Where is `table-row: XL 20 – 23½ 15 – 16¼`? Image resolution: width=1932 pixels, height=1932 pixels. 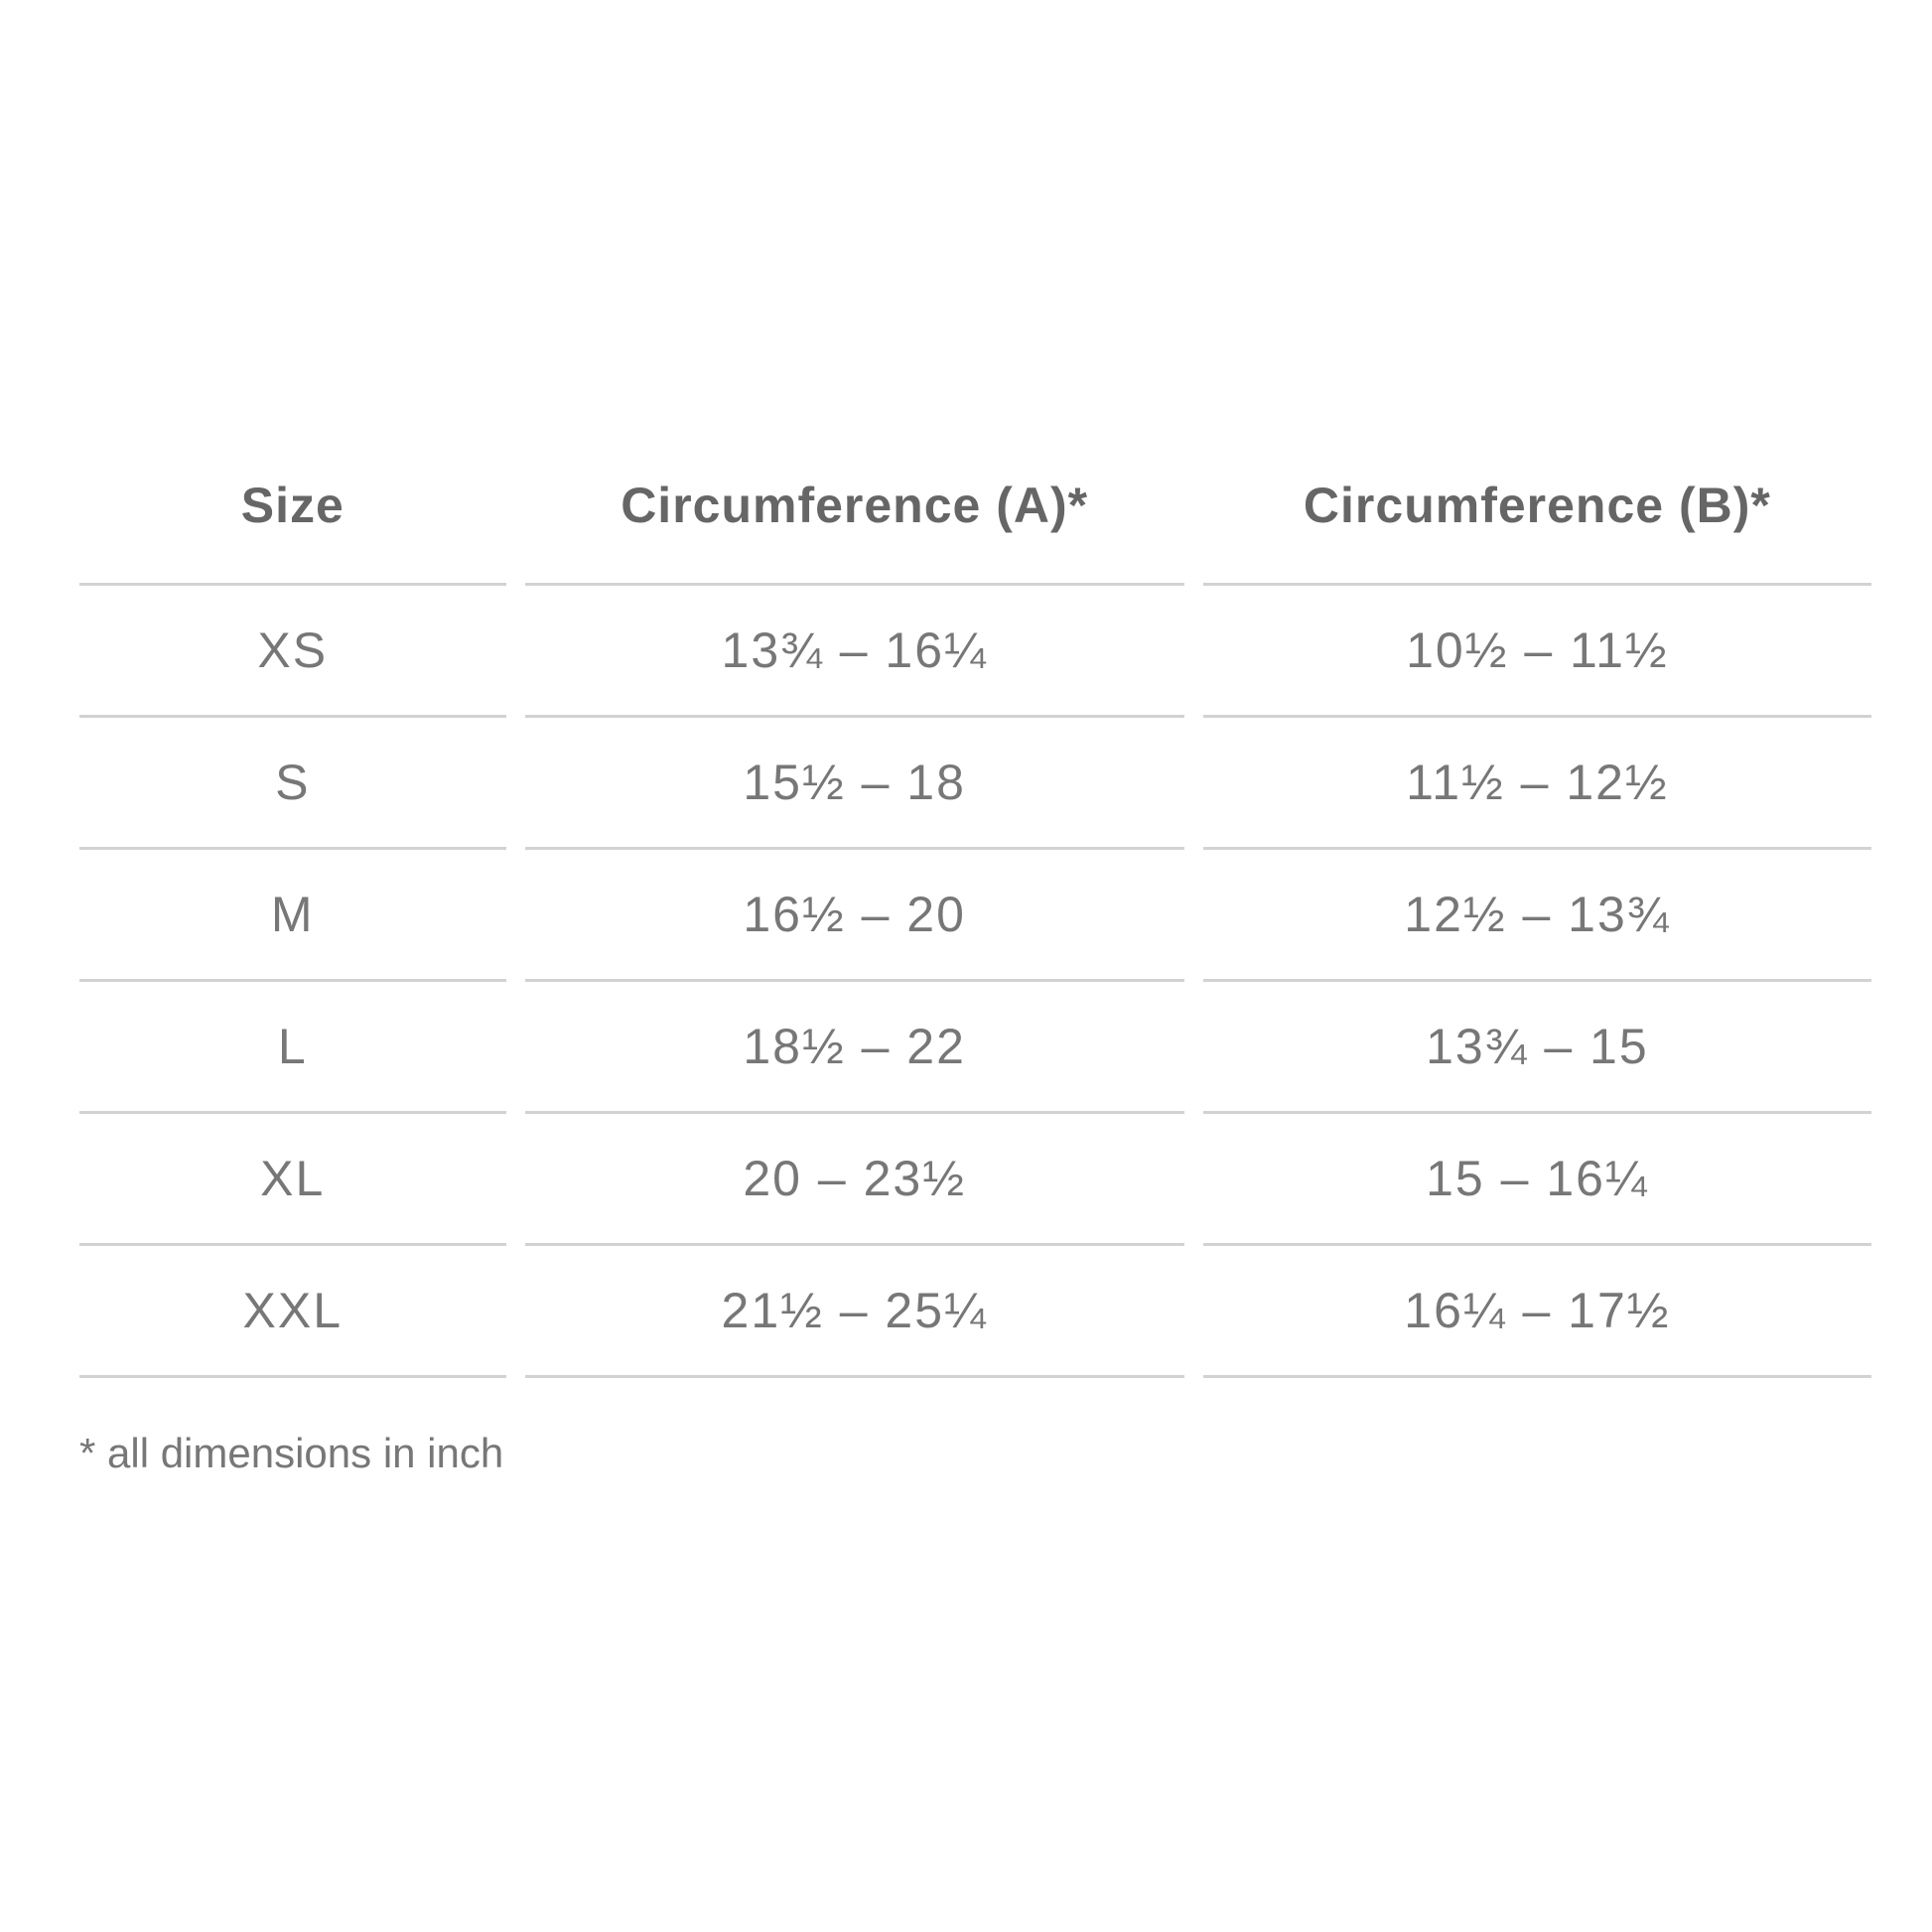
table-row: XL 20 – 23½ 15 – 16¼ is located at coordinates (975, 1180).